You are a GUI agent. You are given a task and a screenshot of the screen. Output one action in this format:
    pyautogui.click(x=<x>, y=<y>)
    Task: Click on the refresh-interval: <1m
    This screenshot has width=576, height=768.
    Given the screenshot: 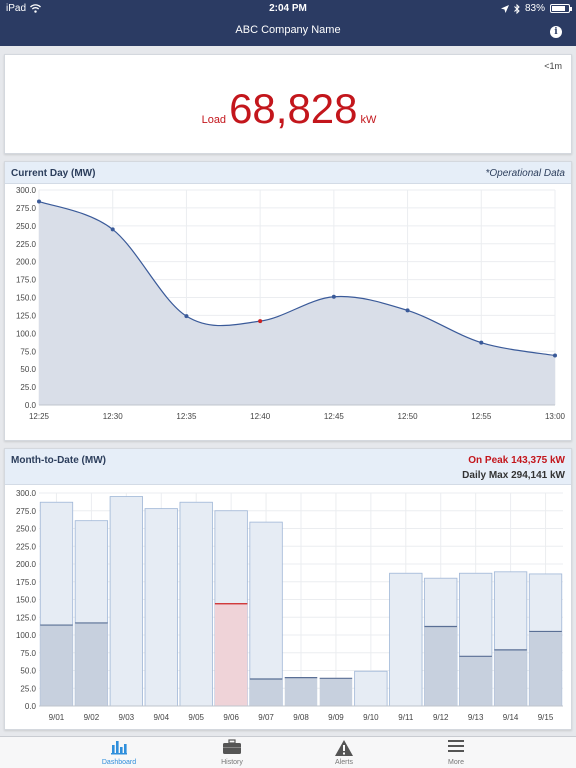 What is the action you would take?
    pyautogui.click(x=553, y=66)
    